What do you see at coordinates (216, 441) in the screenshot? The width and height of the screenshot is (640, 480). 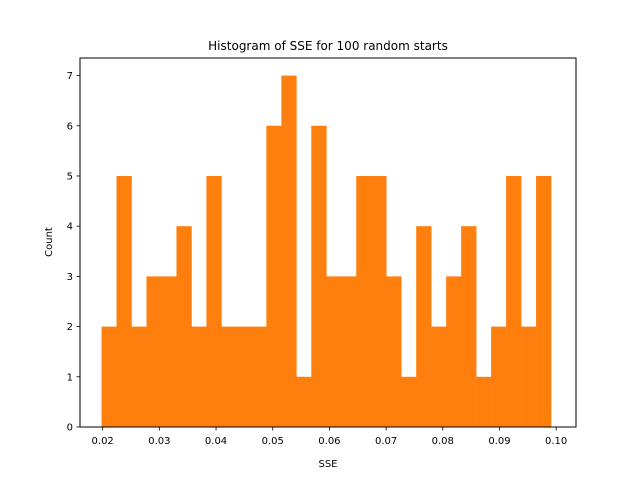 I see `x-tick-label: 0.04` at bounding box center [216, 441].